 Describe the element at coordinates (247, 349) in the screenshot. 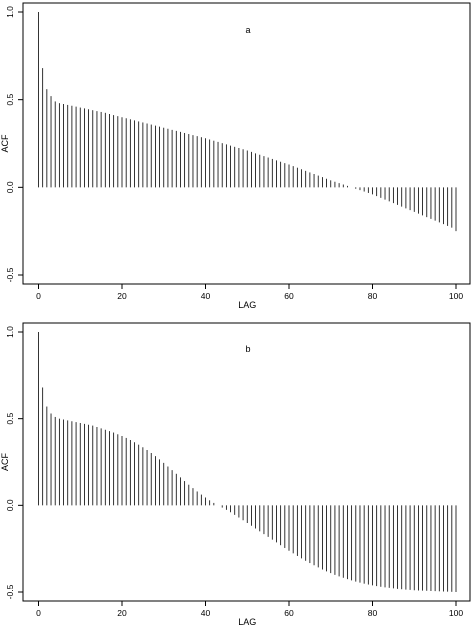

I see `panel-label-b: b` at that location.